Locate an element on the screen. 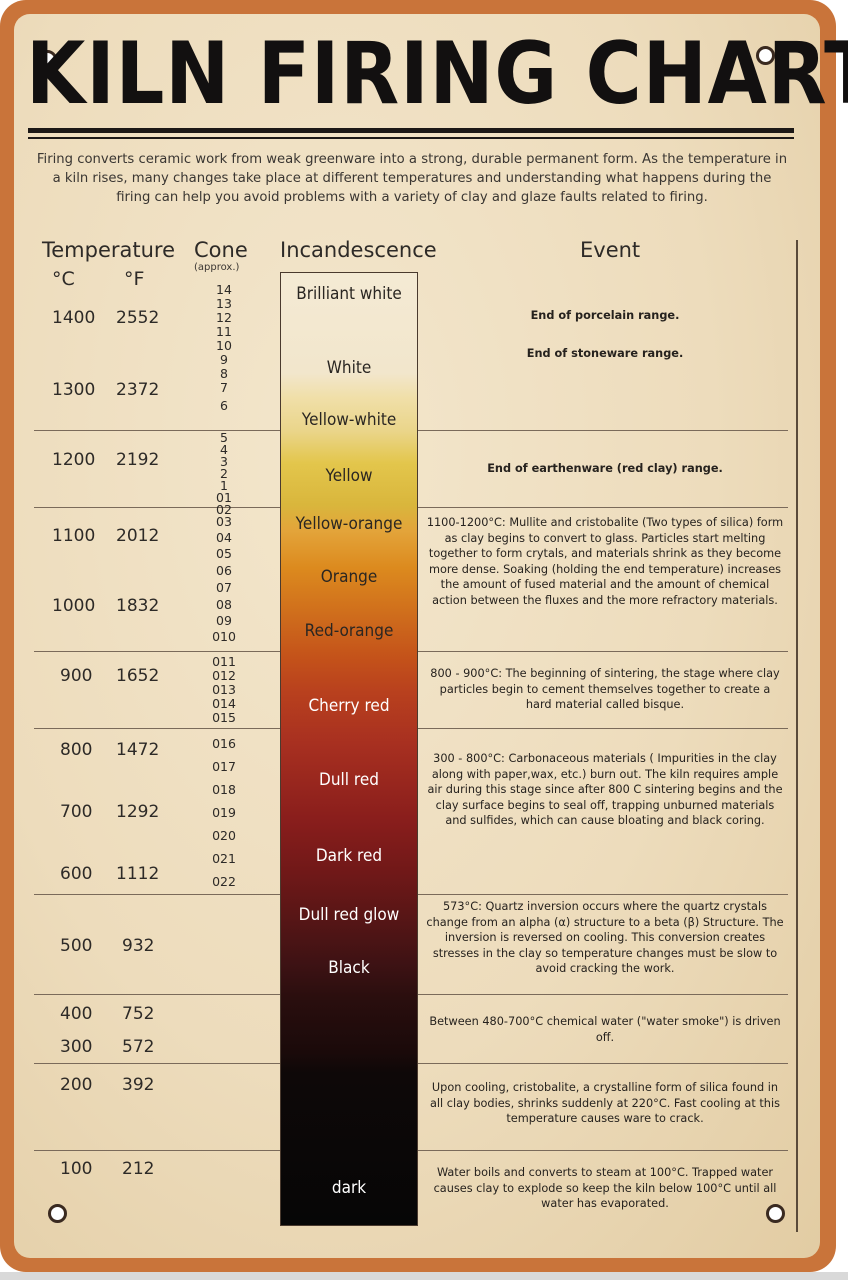  temp-c-800: 800 is located at coordinates (76, 750).